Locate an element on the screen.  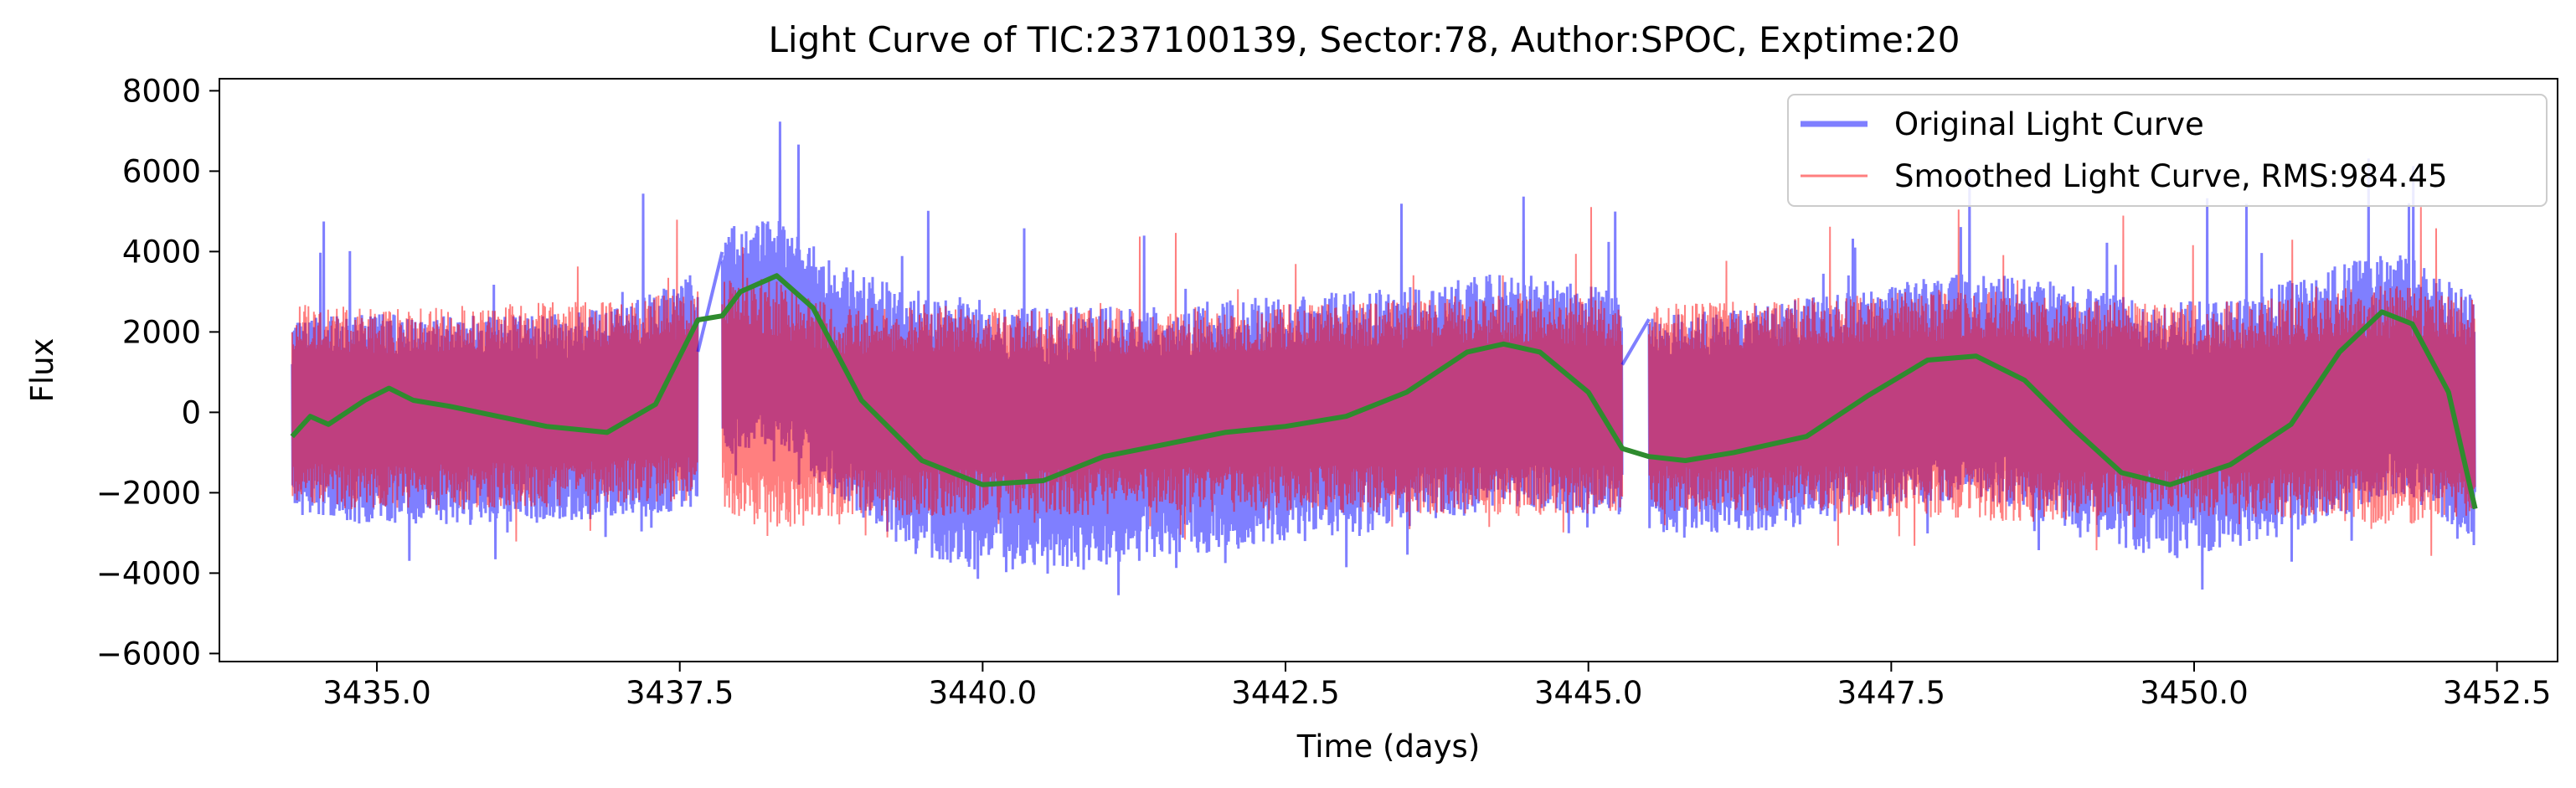
y-tick-label: 4000 is located at coordinates (161, 252).